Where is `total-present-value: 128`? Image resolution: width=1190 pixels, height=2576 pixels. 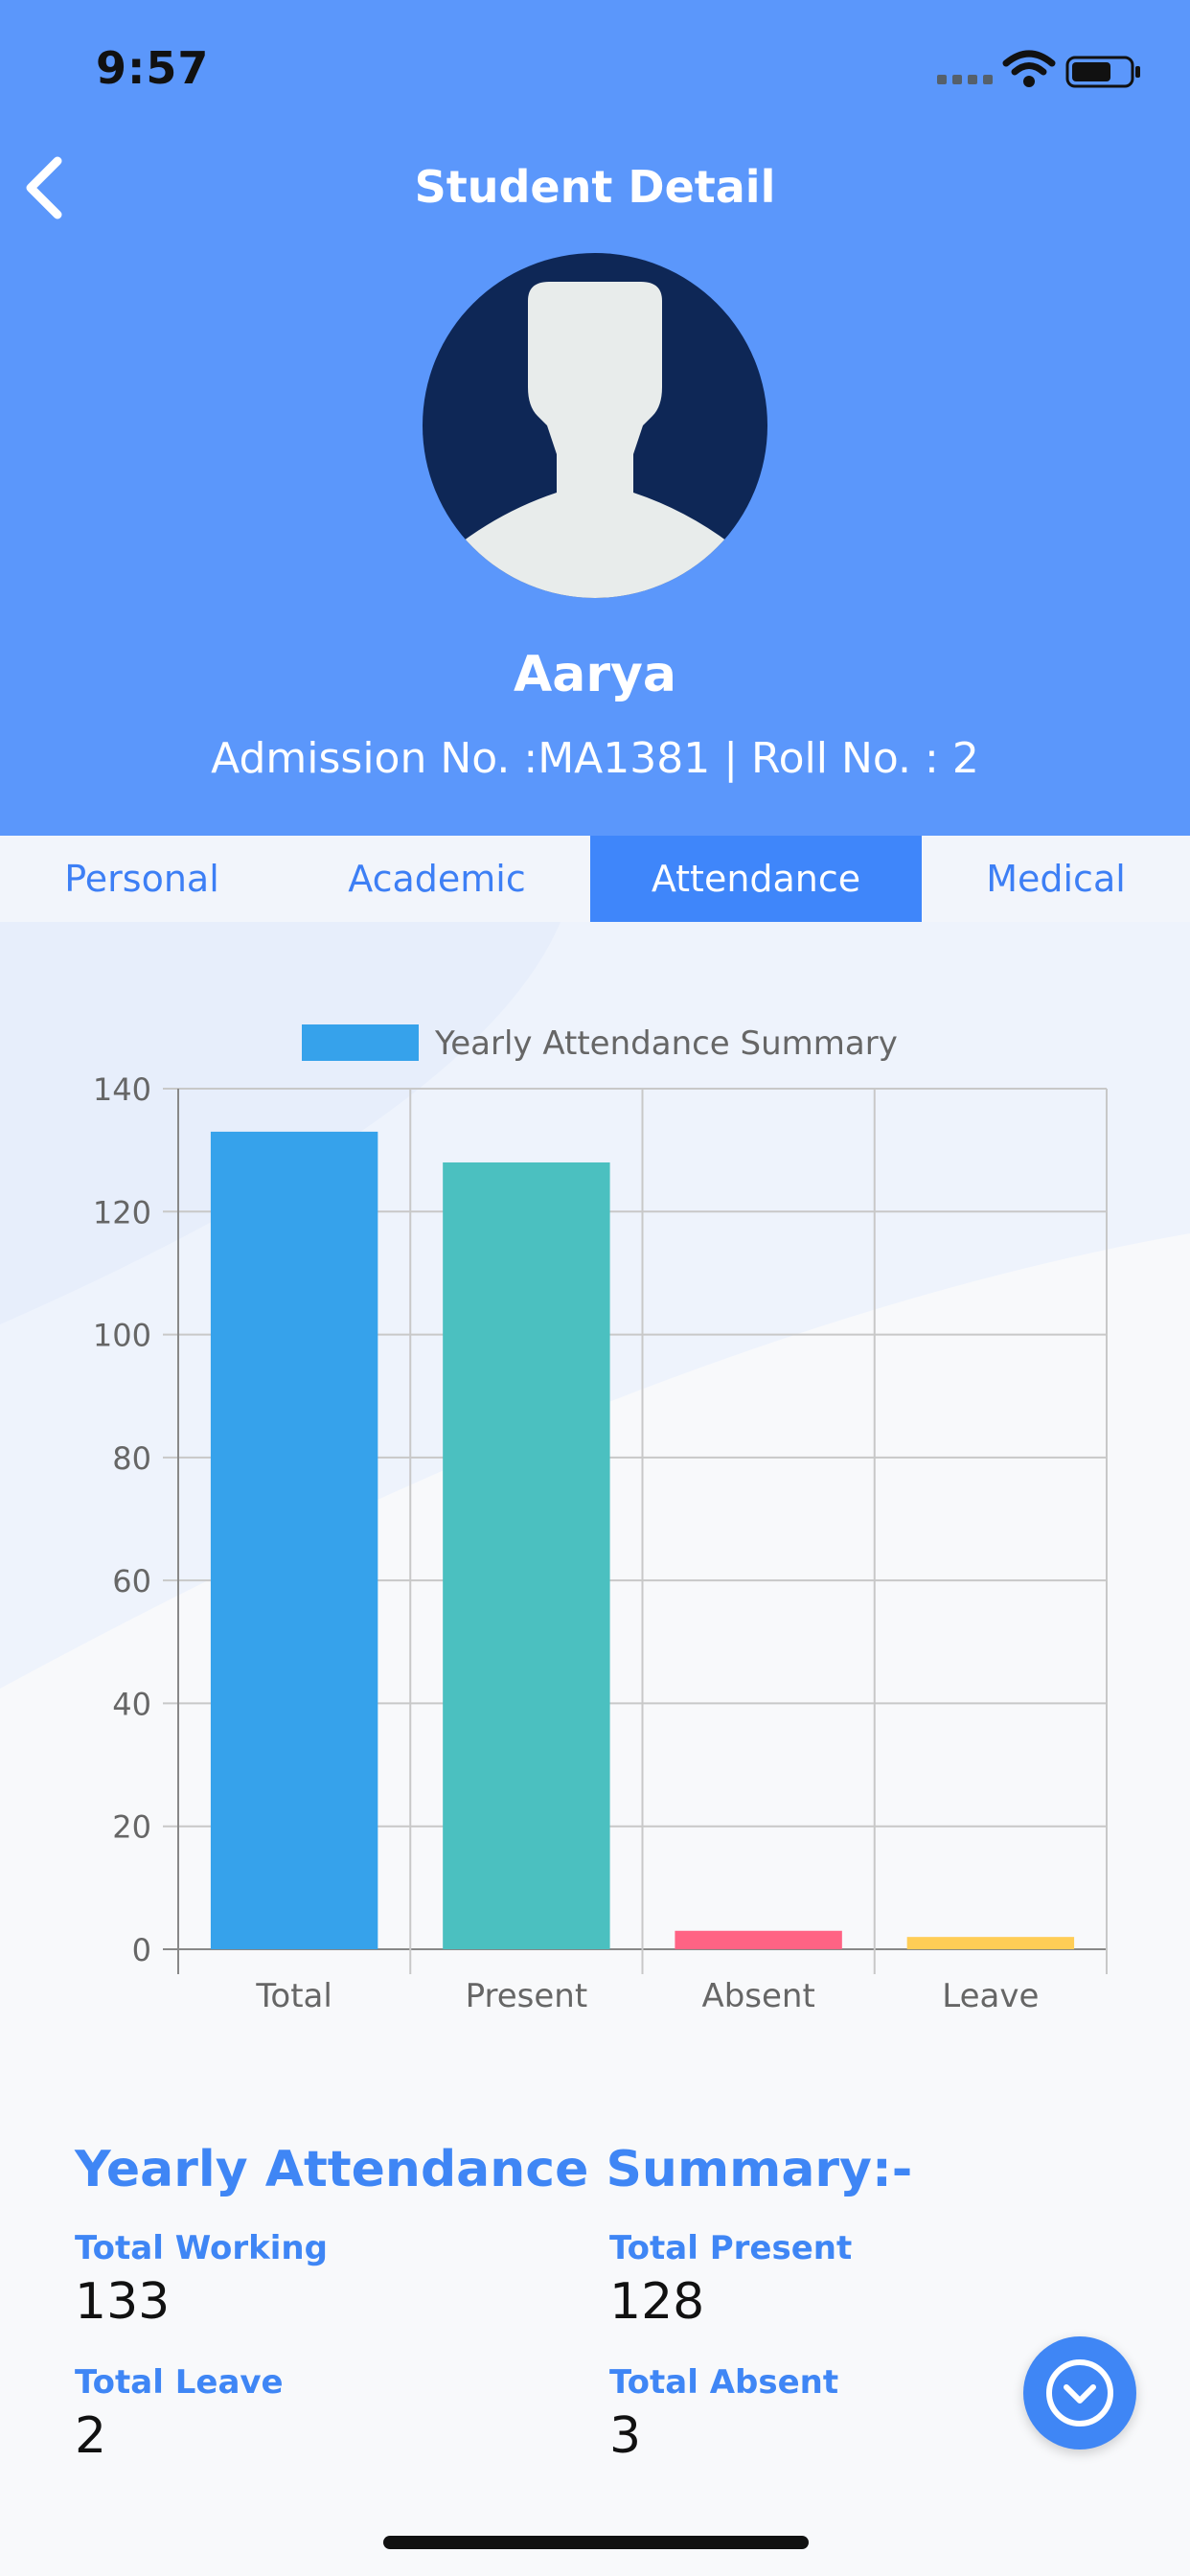
total-present-value: 128 is located at coordinates (657, 2302).